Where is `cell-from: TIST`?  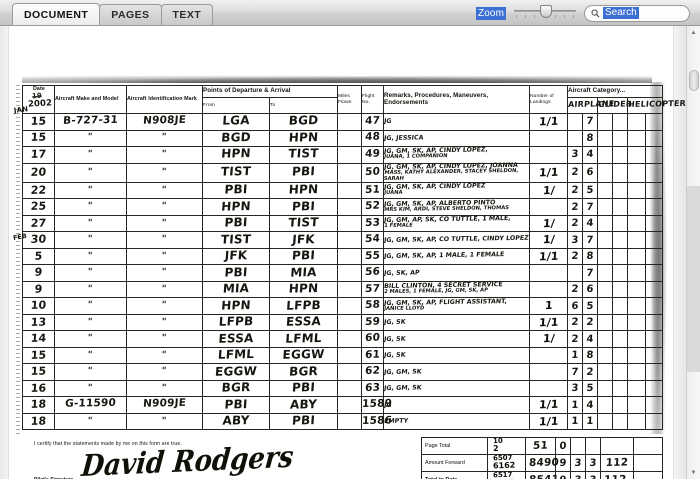 cell-from: TIST is located at coordinates (236, 240).